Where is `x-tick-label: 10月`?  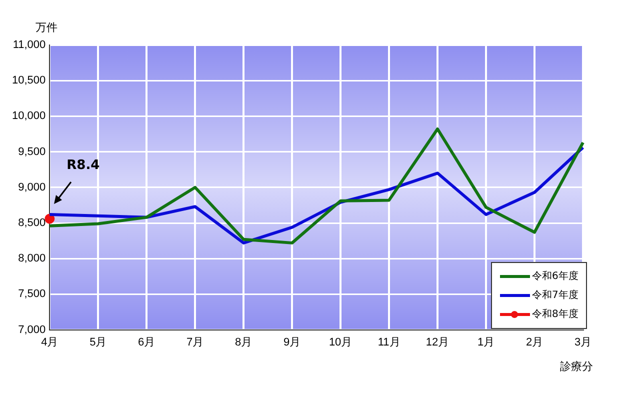
x-tick-label: 10月 is located at coordinates (340, 342).